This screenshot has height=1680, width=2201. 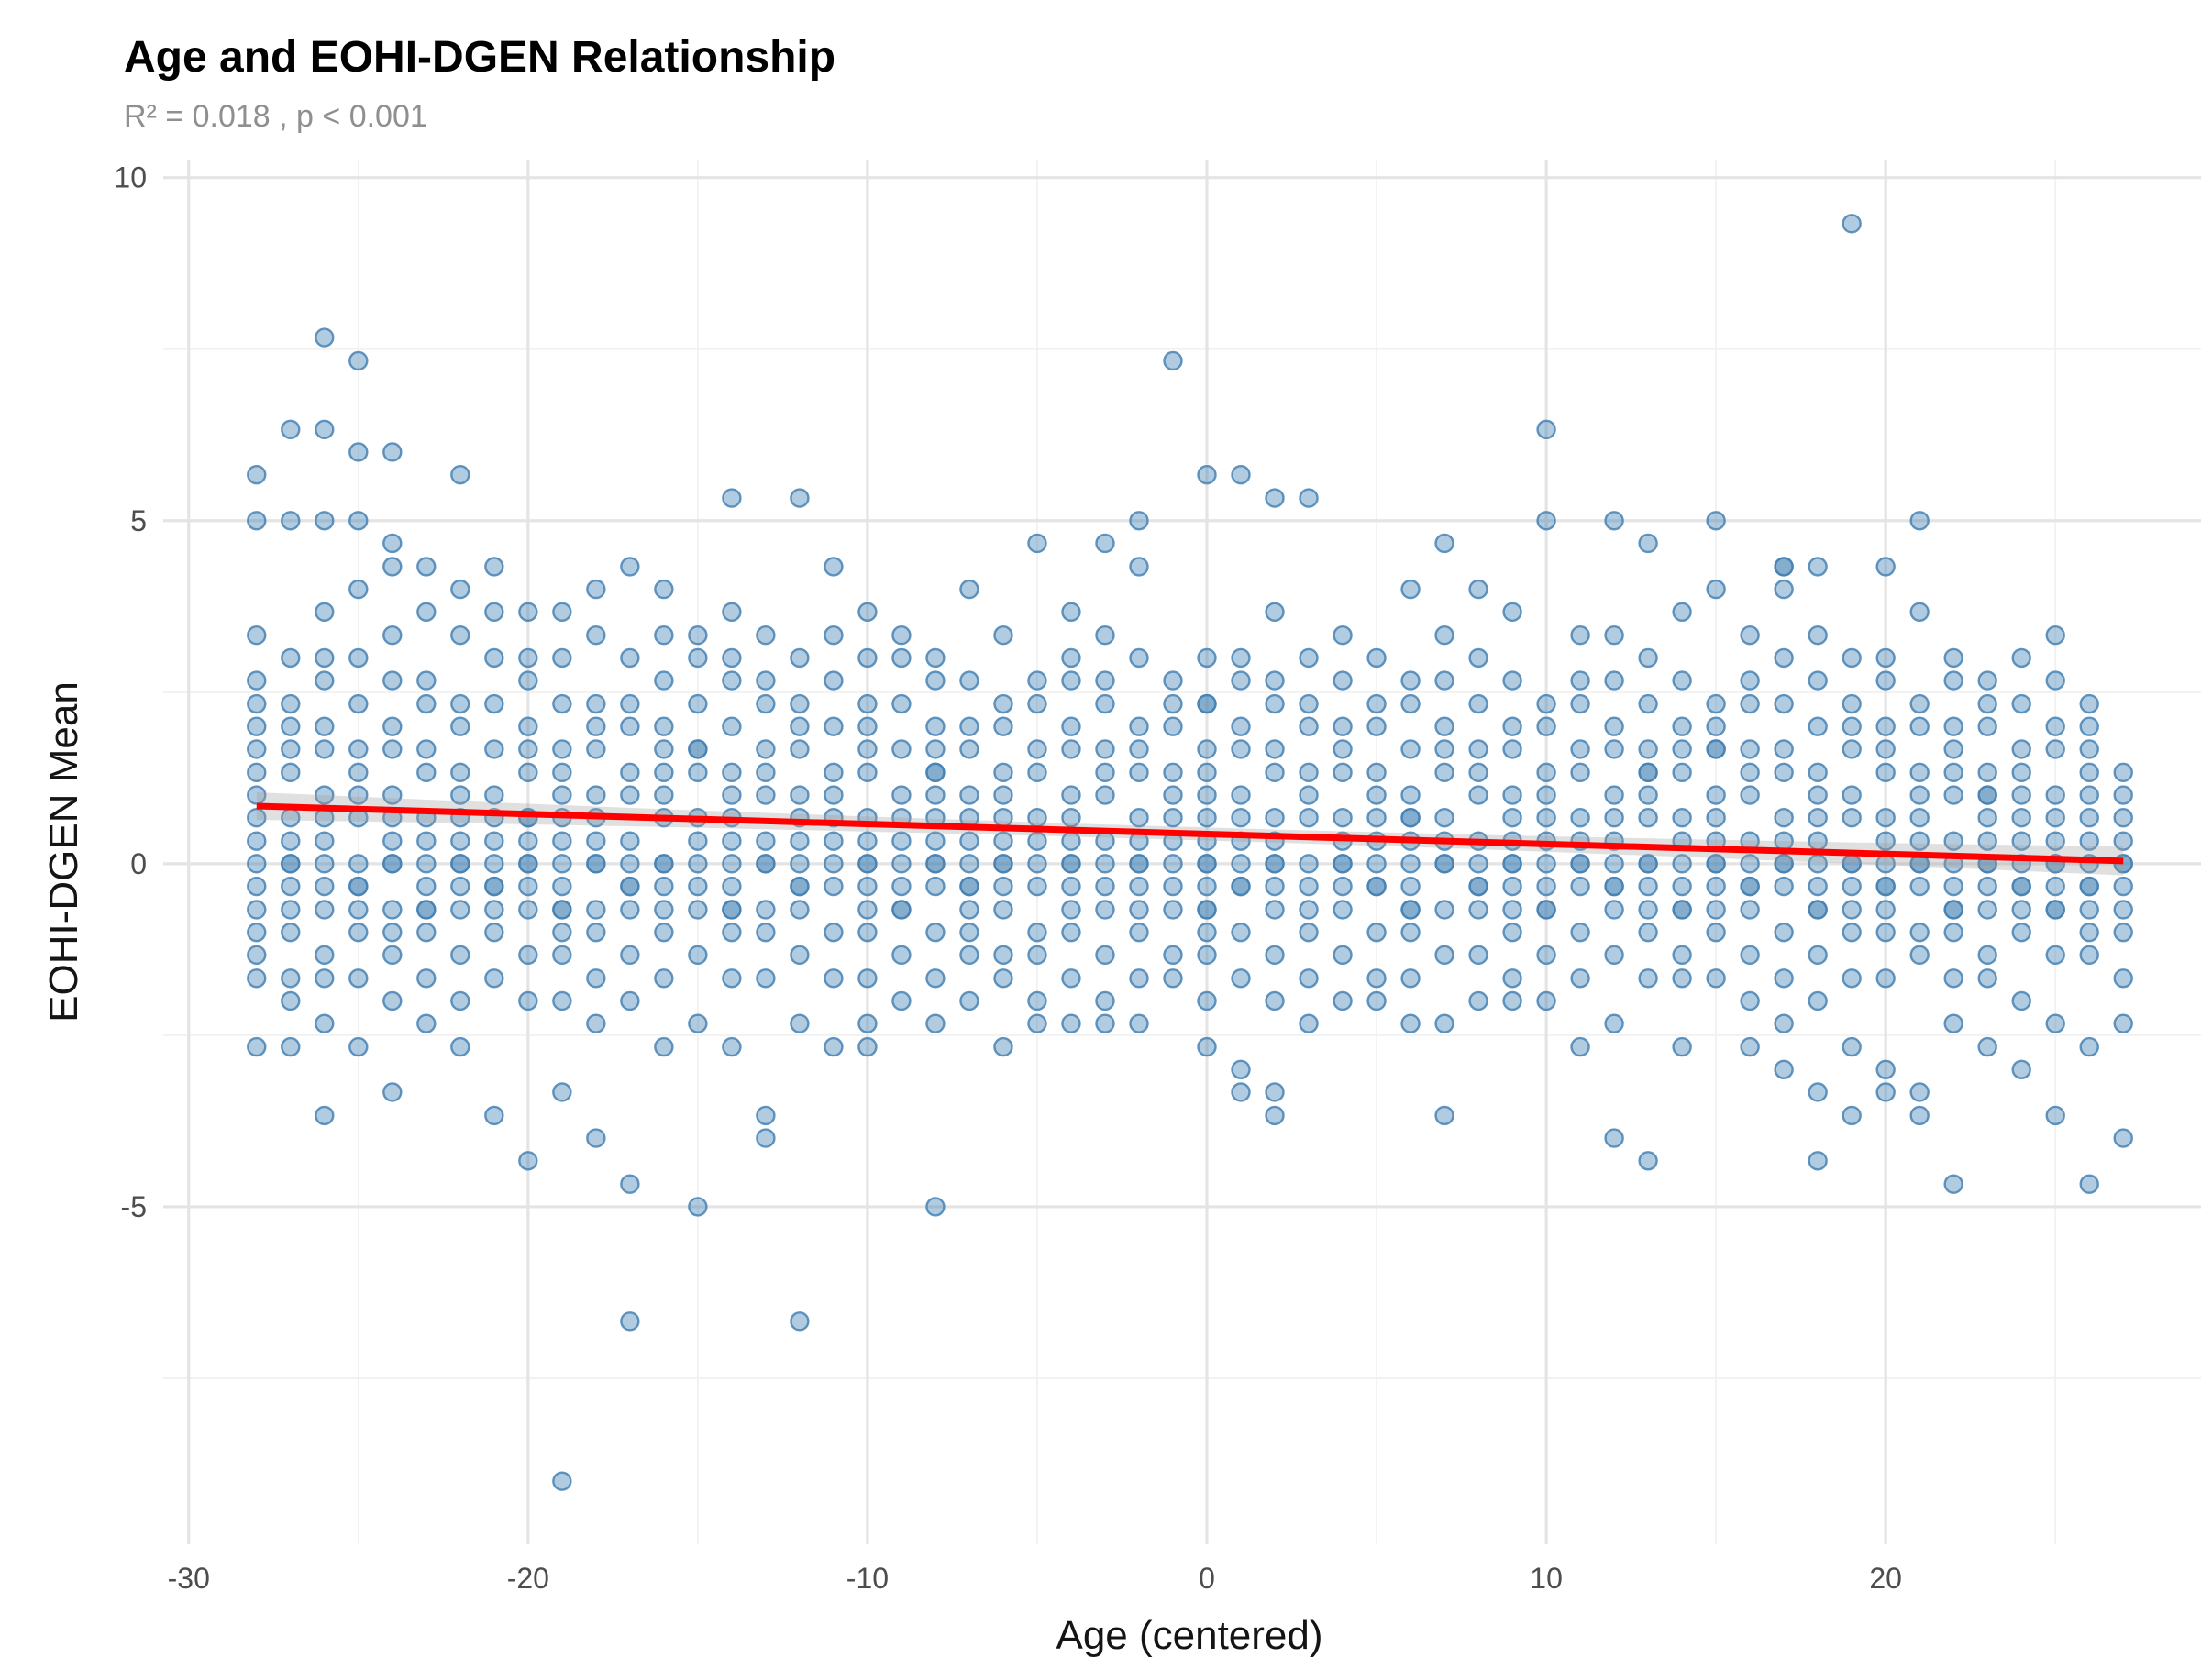 What do you see at coordinates (1190, 833) in the screenshot?
I see `regression-line` at bounding box center [1190, 833].